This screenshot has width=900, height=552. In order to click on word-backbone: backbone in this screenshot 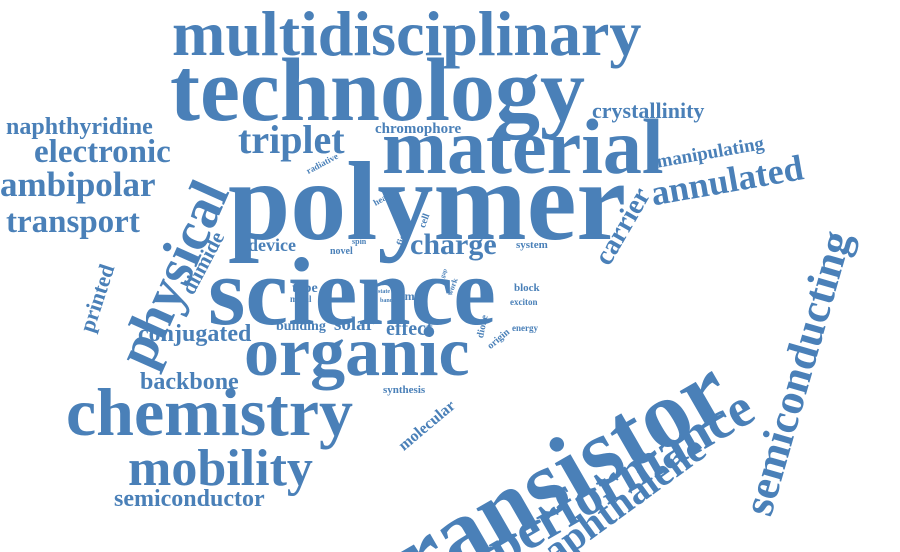, I will do `click(189, 382)`.